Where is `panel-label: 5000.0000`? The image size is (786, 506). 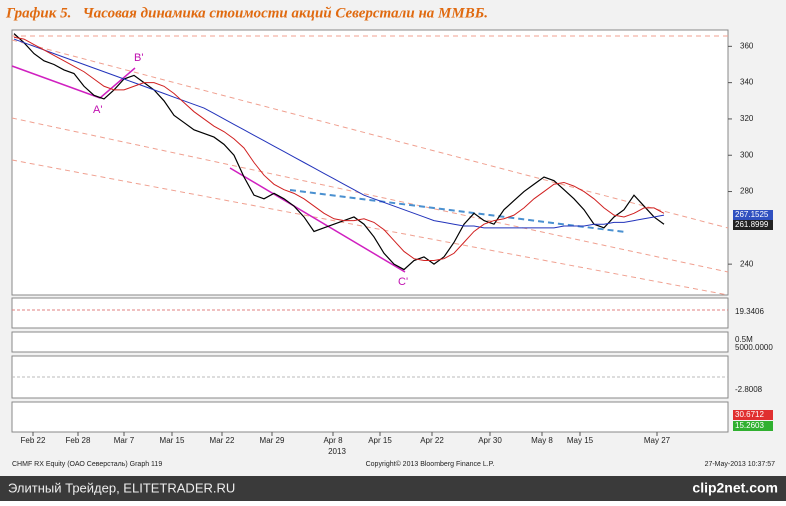
panel-label: 5000.0000 is located at coordinates (754, 347).